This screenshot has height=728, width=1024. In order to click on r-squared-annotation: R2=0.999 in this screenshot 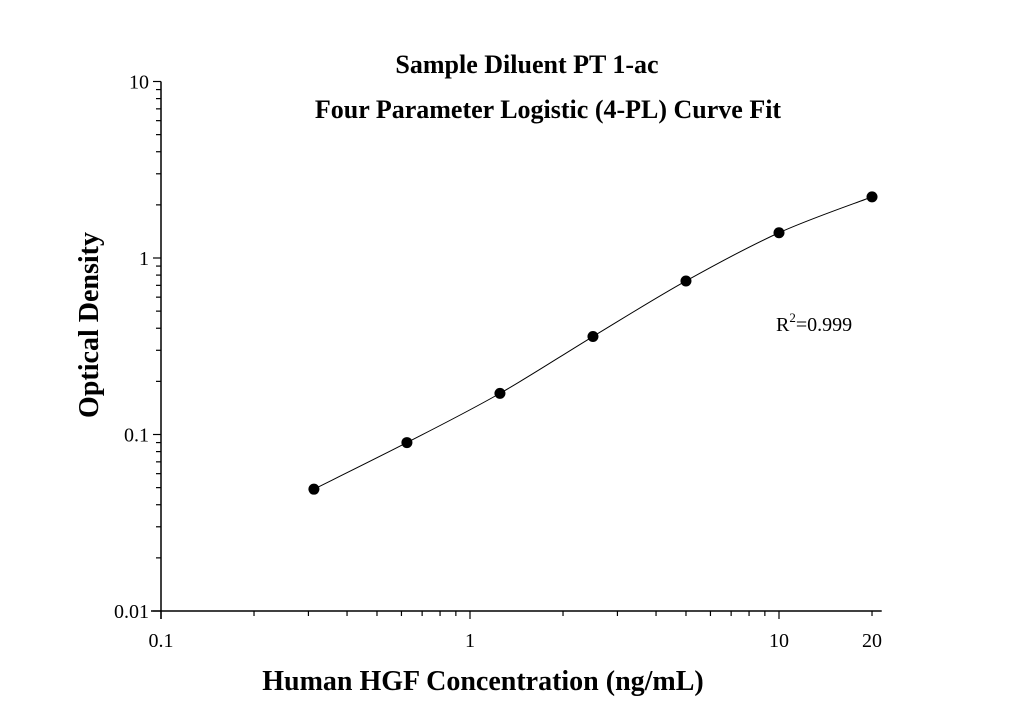, I will do `click(814, 323)`.